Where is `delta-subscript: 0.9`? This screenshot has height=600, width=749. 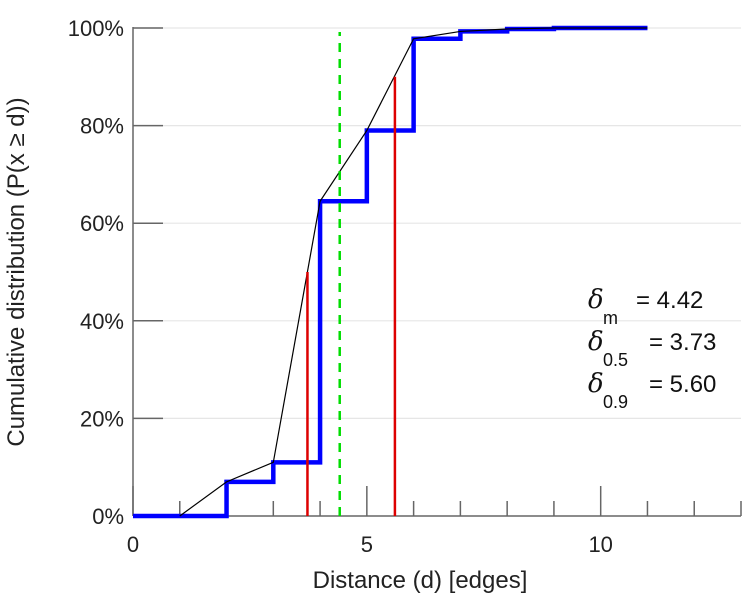 delta-subscript: 0.9 is located at coordinates (615, 402).